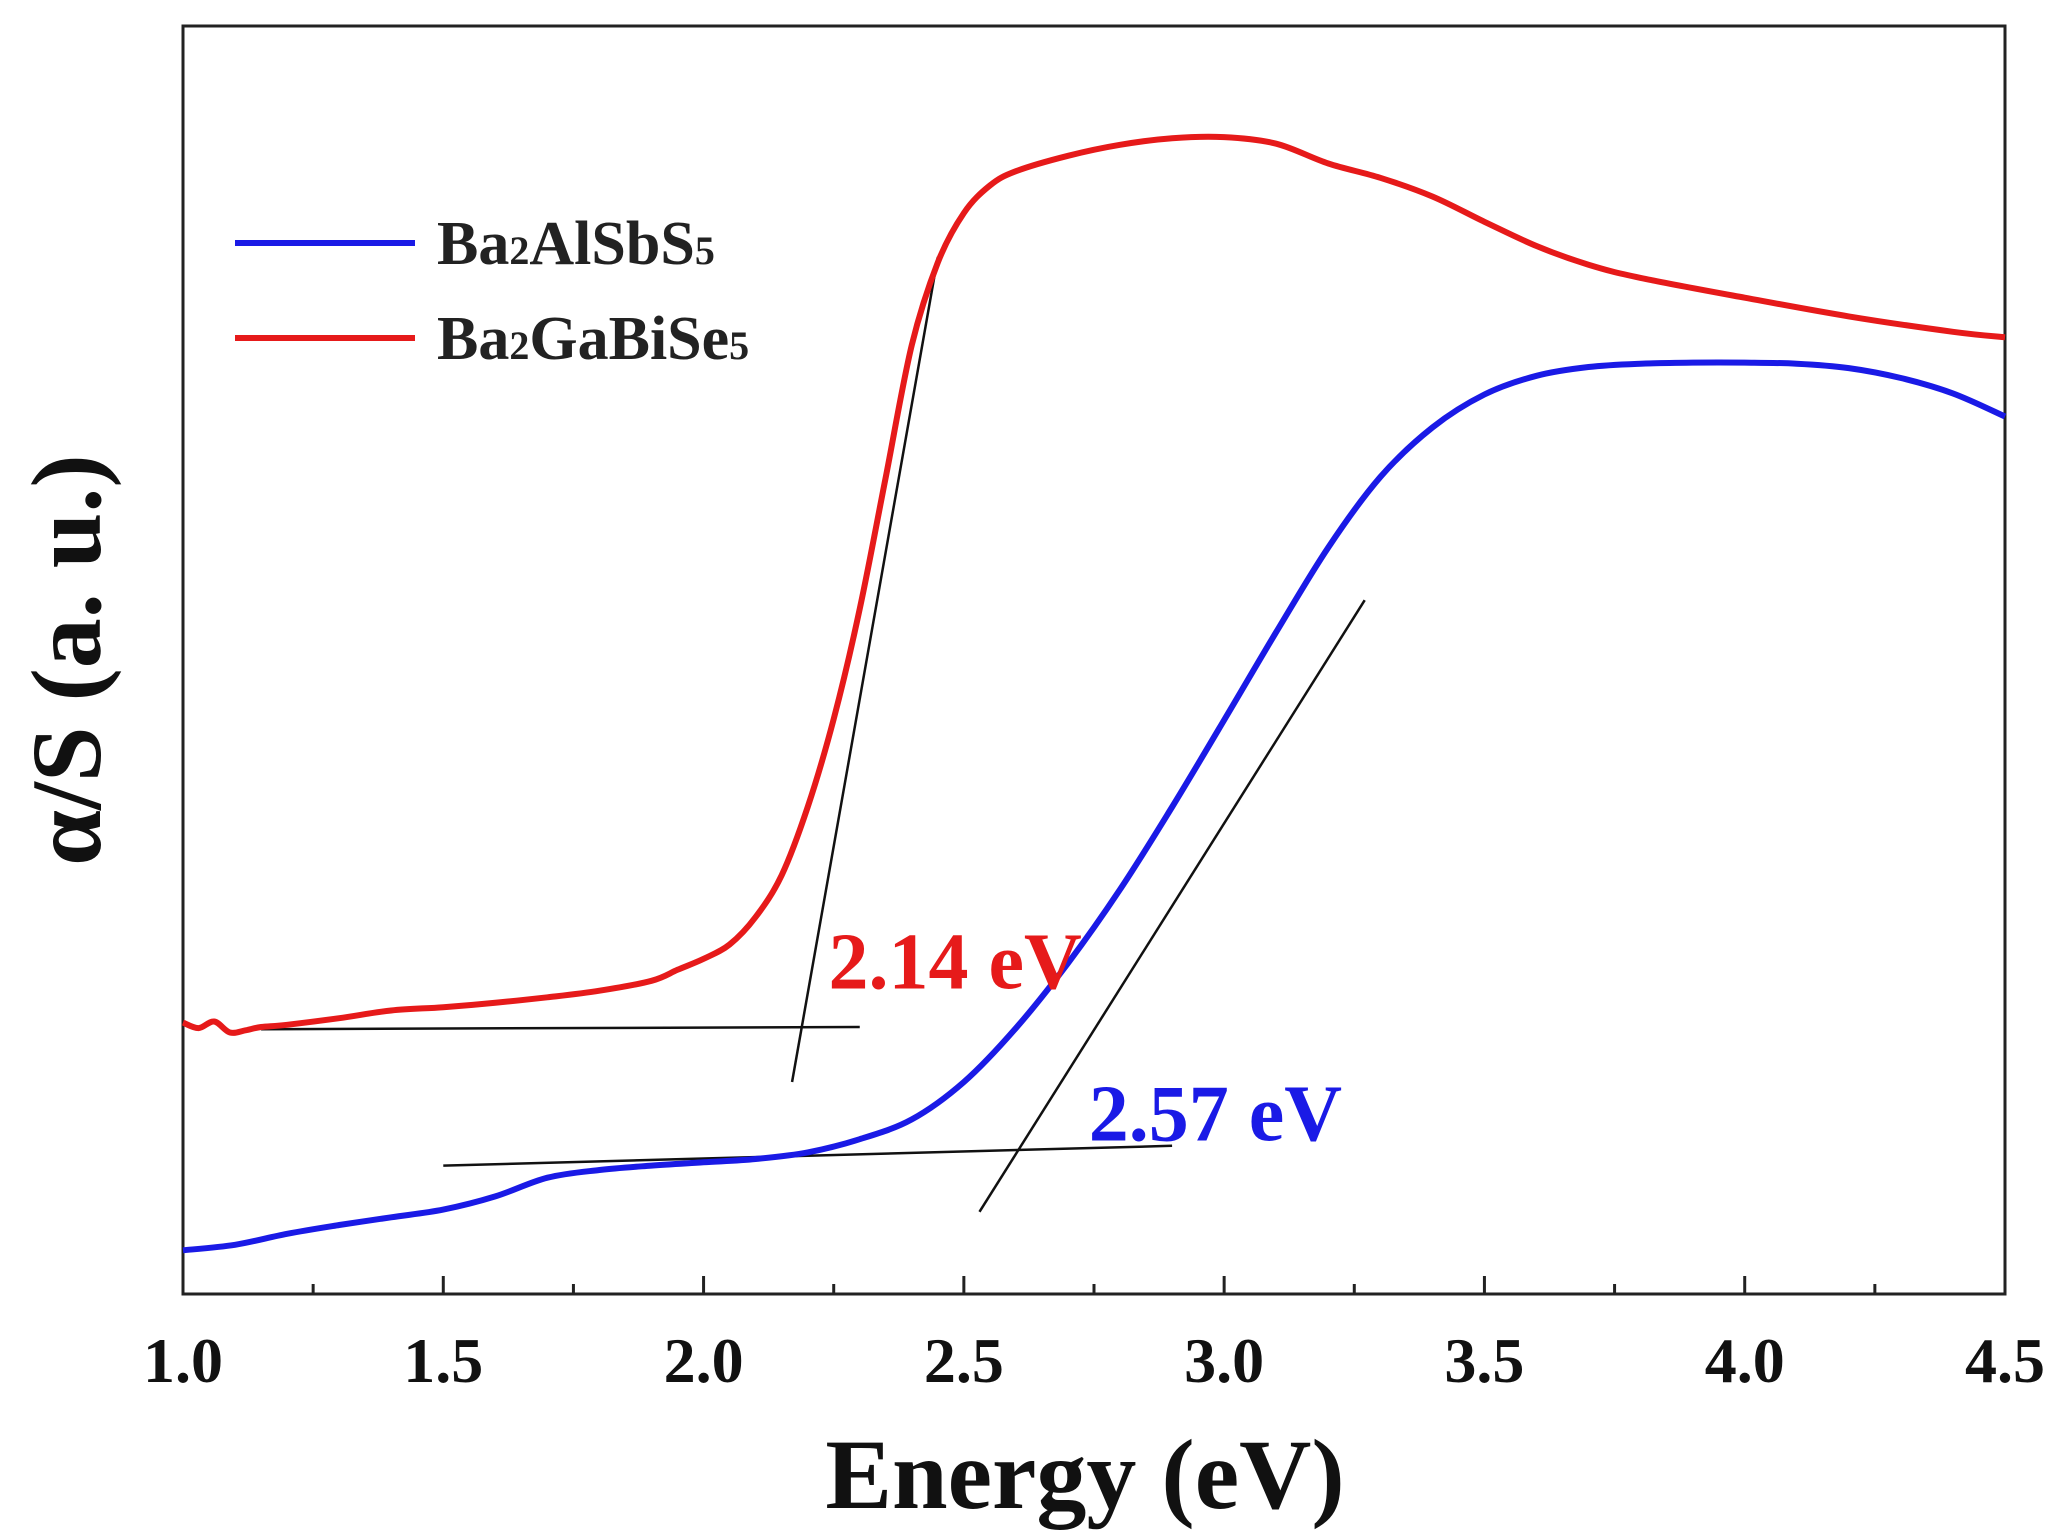 This screenshot has width=2061, height=1536. What do you see at coordinates (492, 291) in the screenshot?
I see `legend: Ba2AlSbS5 Ba2GaBiSe5` at bounding box center [492, 291].